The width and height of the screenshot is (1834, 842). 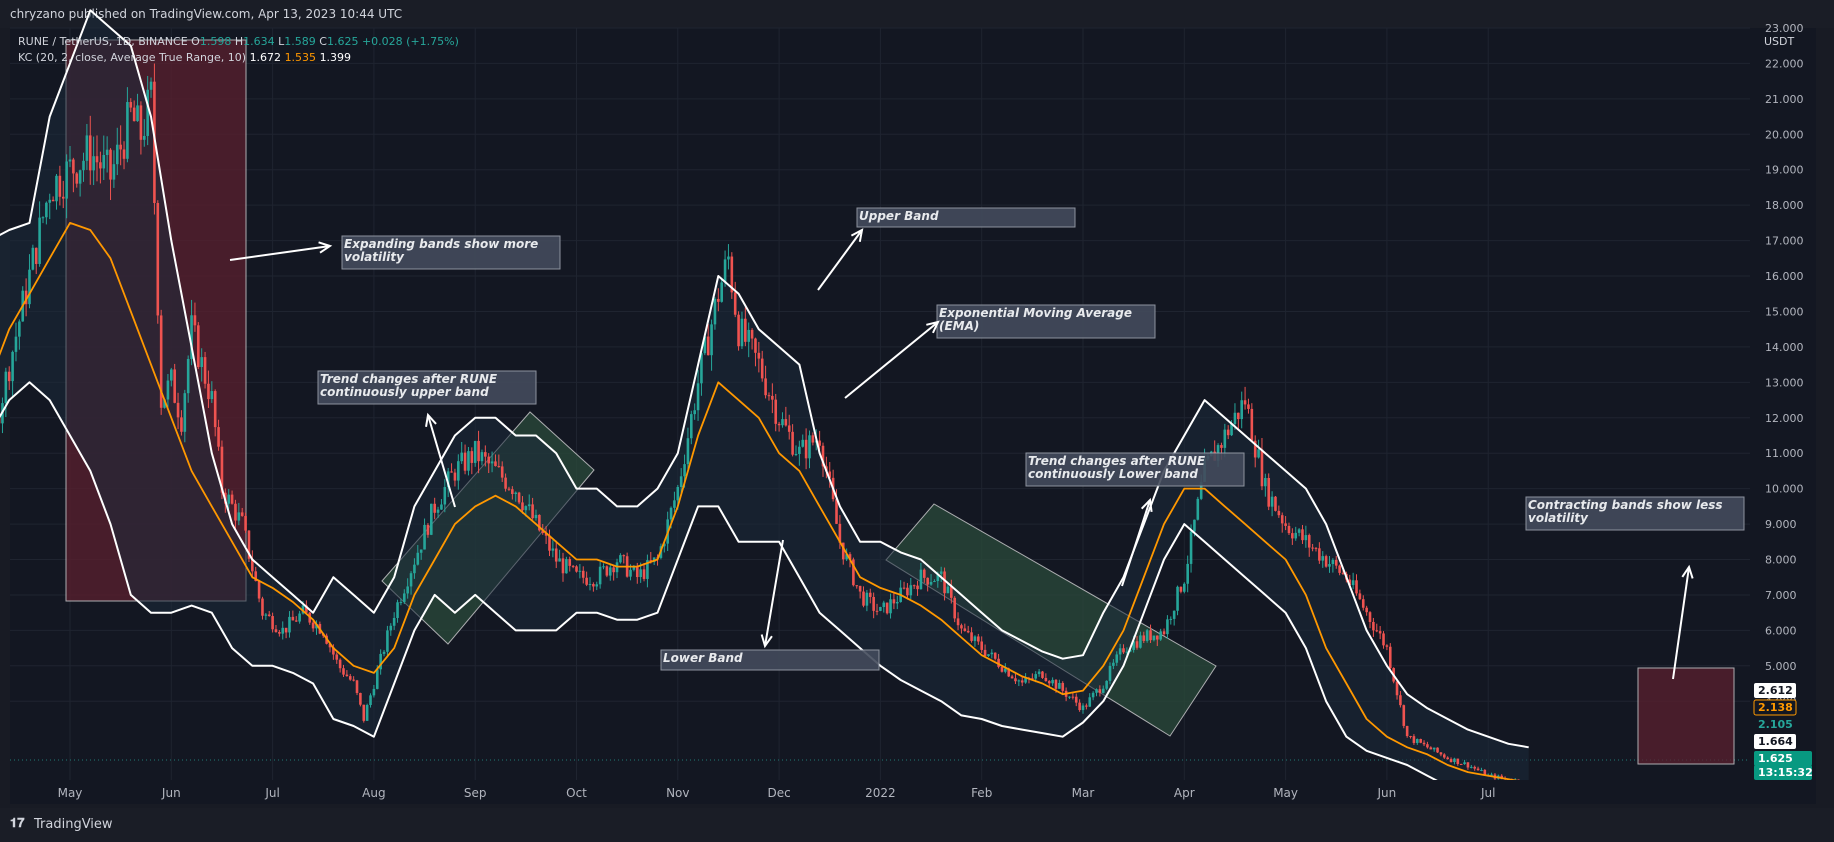 What do you see at coordinates (1783, 772) in the screenshot?
I see `price-tag-bg` at bounding box center [1783, 772].